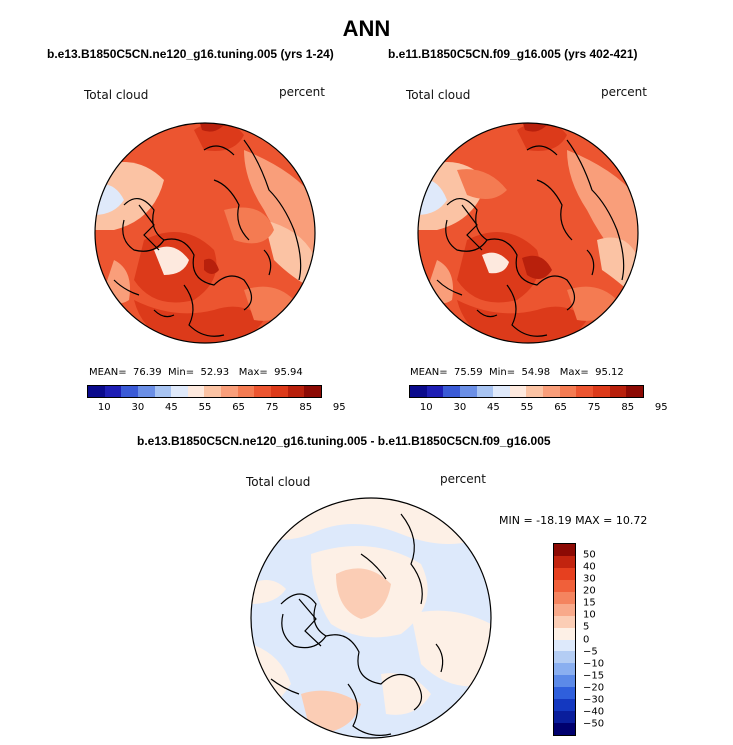 This screenshot has width=733, height=745. Describe the element at coordinates (460, 407) in the screenshot. I see `right-colorbar-tick-label: 30` at that location.